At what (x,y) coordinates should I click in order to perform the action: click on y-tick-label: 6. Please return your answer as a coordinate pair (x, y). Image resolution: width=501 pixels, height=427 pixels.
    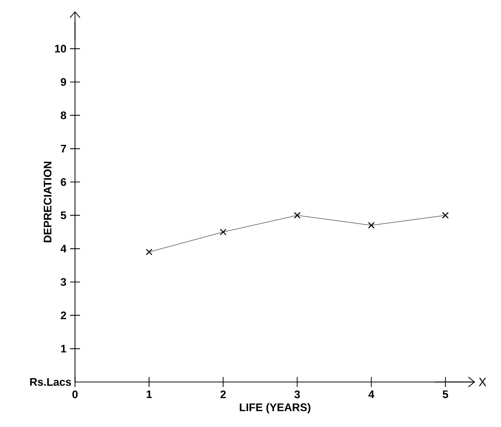
    Looking at the image, I should click on (63, 182).